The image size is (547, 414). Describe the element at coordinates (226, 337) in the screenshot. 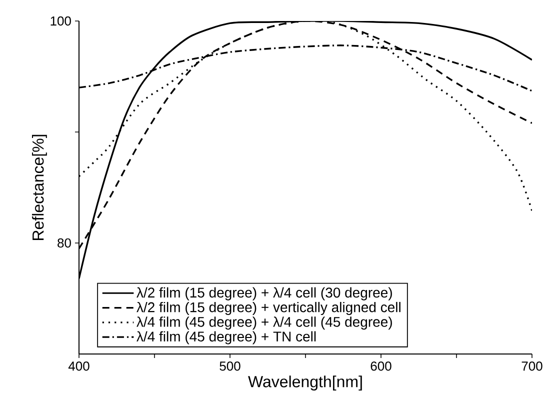

I see `legend-label: λ/4 film (45 degree) + TN cell` at that location.